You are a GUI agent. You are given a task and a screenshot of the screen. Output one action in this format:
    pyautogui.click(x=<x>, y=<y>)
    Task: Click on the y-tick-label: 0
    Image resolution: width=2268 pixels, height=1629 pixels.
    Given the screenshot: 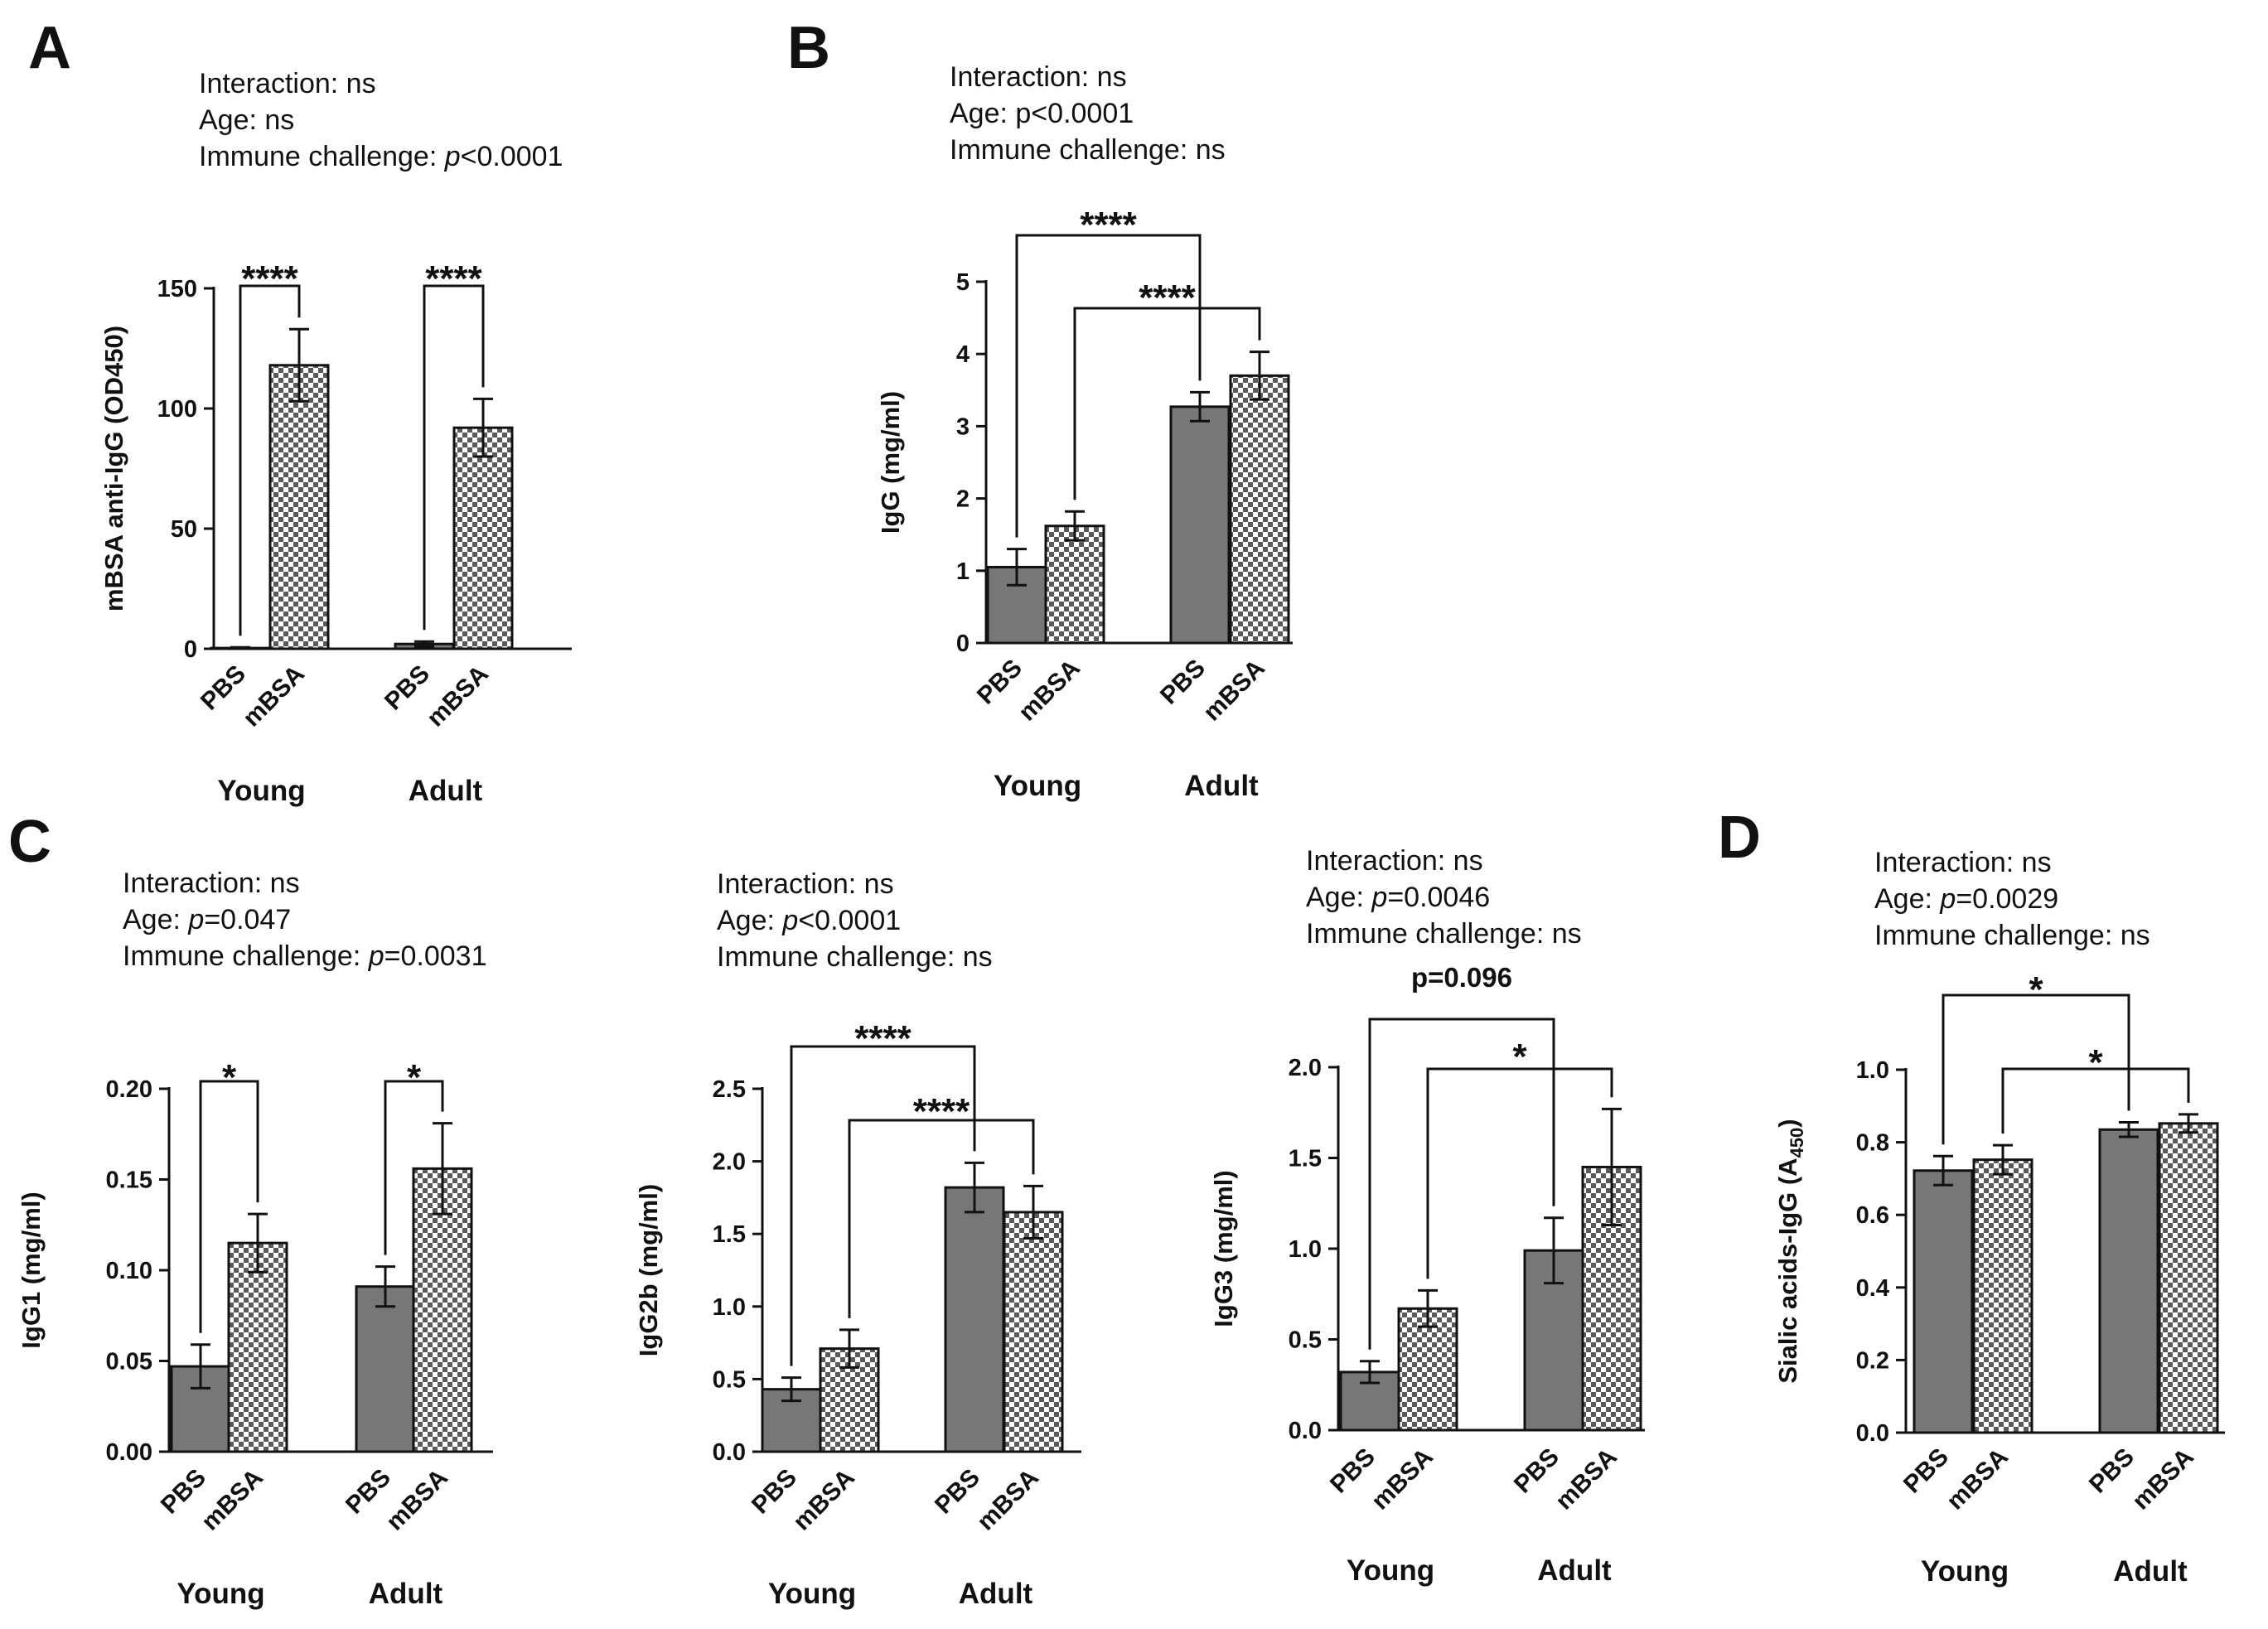 What is the action you would take?
    pyautogui.click(x=963, y=644)
    